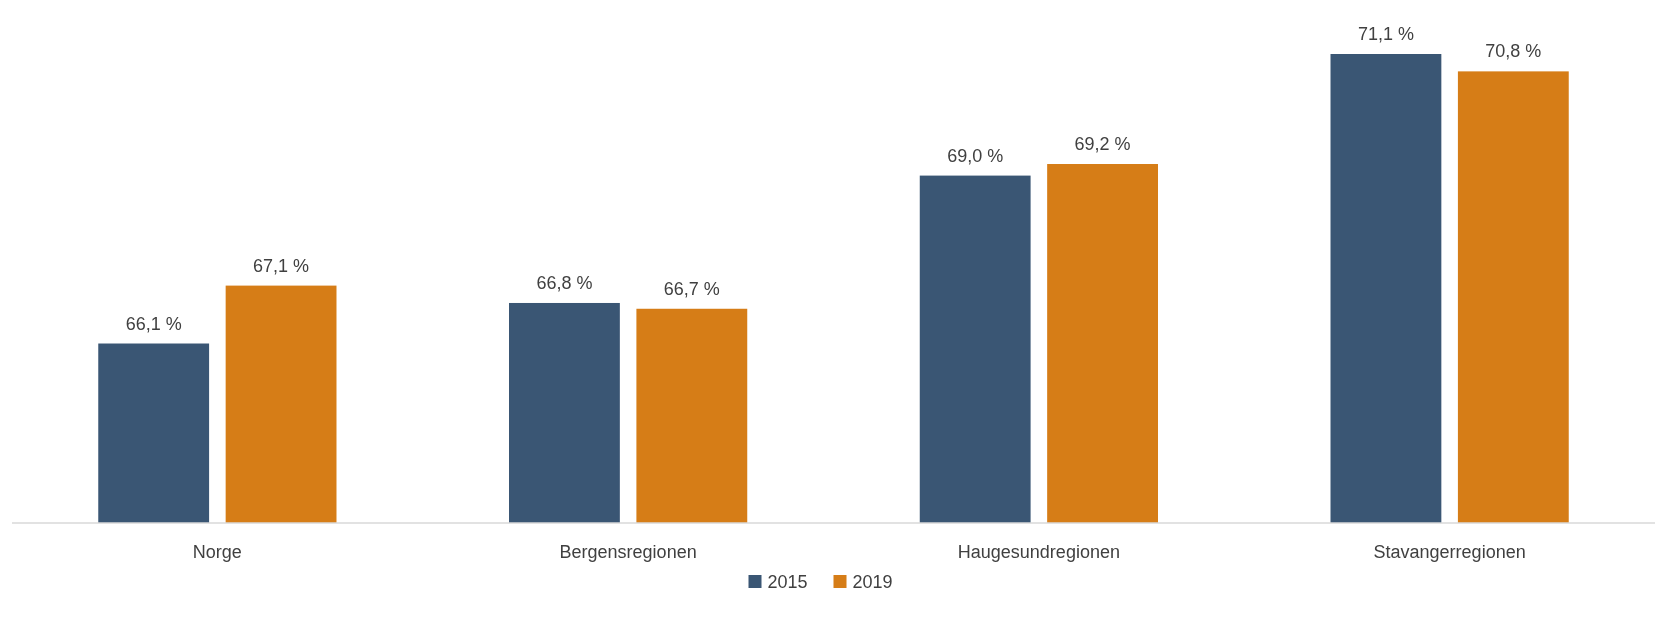 The width and height of the screenshot is (1667, 621). Describe the element at coordinates (153, 323) in the screenshot. I see `data-label: 66,1 %` at that location.